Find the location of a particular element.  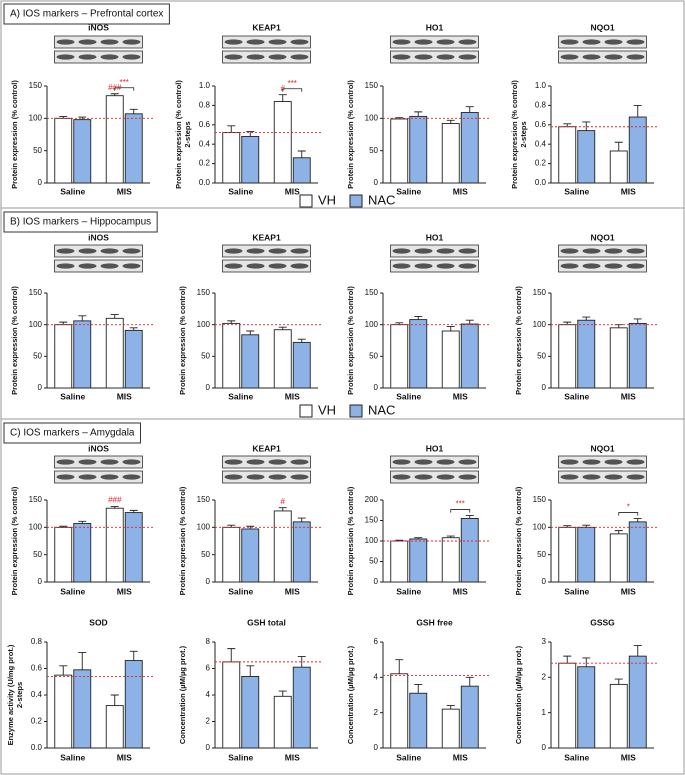

panel-title: NQO1 is located at coordinates (602, 27).